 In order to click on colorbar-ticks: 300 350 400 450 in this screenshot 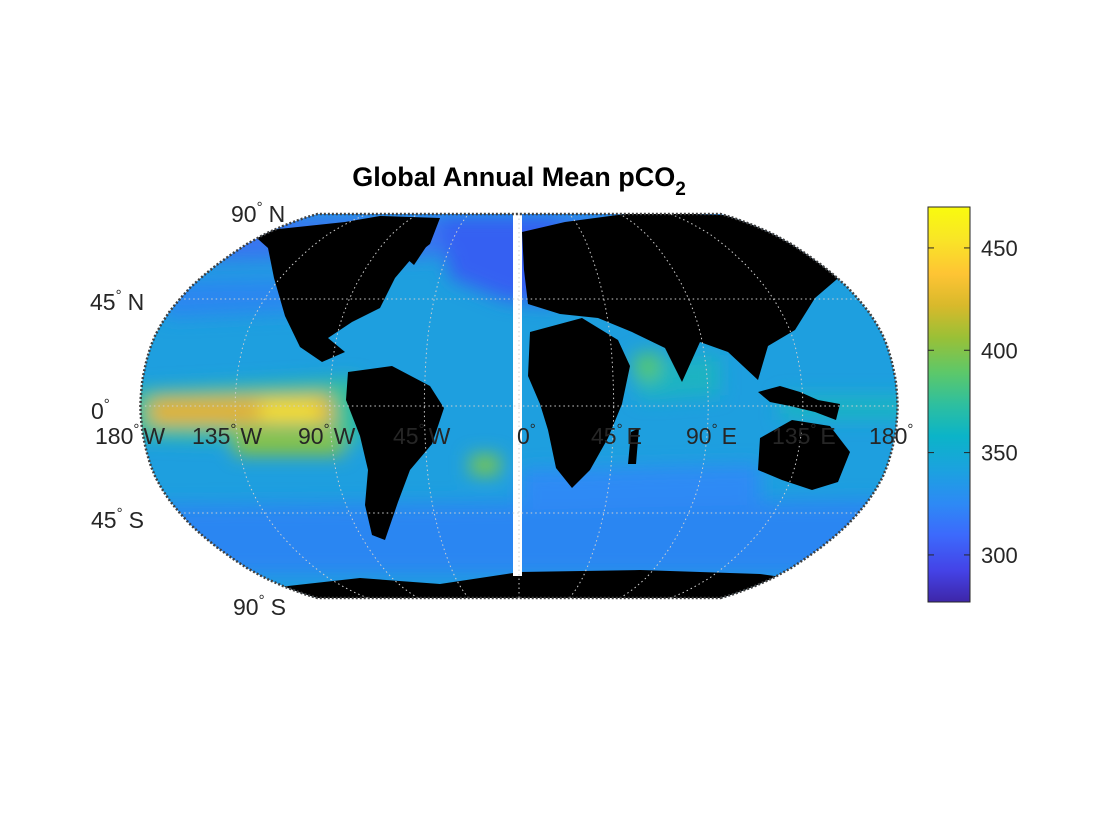, I will do `click(973, 402)`.